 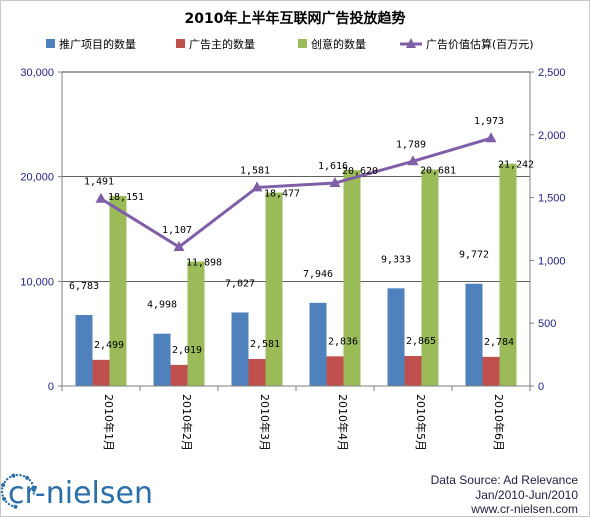 I want to click on x-tick-label: 2010年6月, so click(x=499, y=422).